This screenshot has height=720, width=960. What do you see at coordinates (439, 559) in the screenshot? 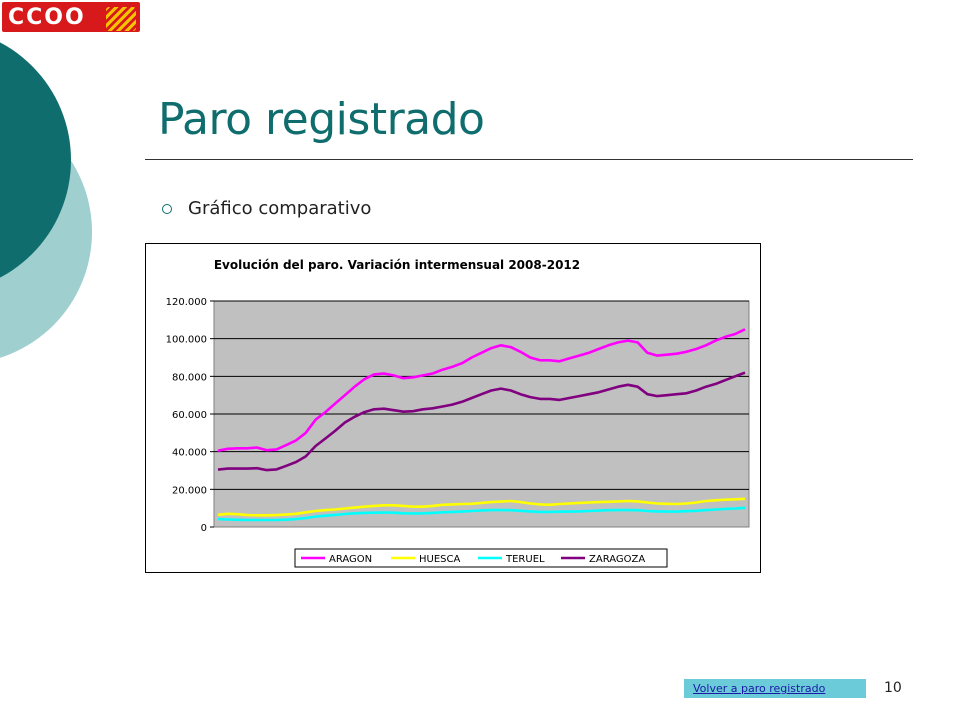
I see `legend-label-huesca: HUESCA` at bounding box center [439, 559].